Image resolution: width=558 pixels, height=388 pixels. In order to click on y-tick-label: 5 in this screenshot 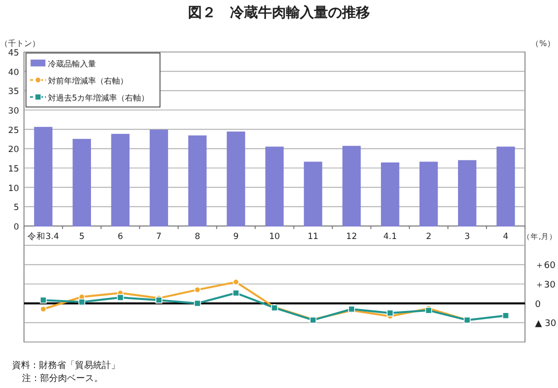, I will do `click(16, 208)`.